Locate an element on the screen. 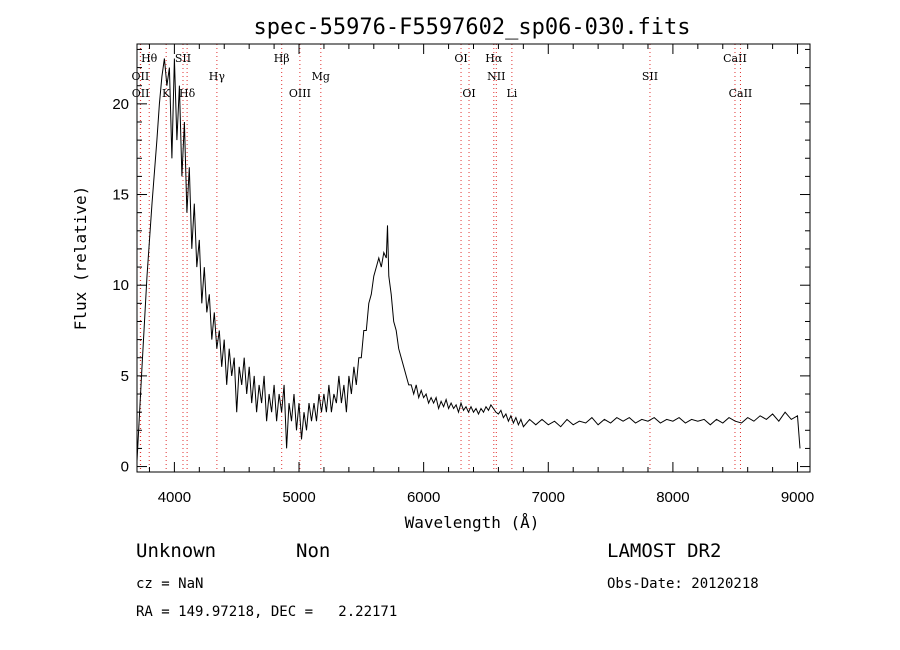 The image size is (900, 650). line-marker-label: Hθ is located at coordinates (149, 58).